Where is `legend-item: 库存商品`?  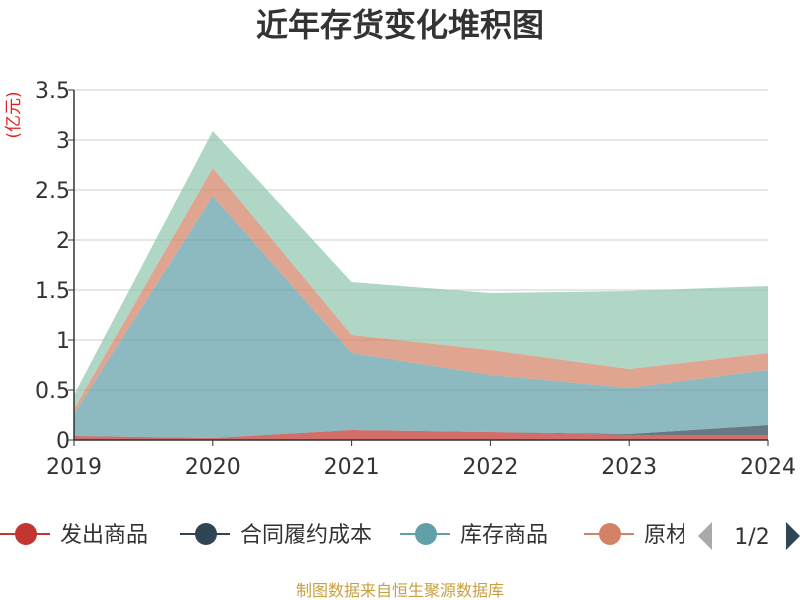
legend-item: 库存商品 is located at coordinates (474, 535).